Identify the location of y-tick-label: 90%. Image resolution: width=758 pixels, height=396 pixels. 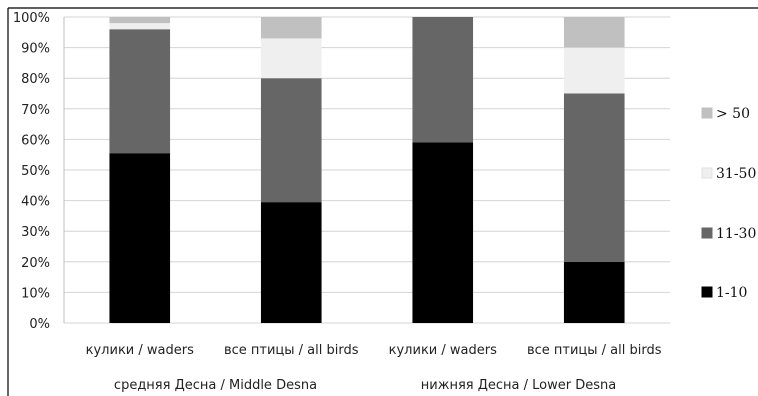
(35, 49).